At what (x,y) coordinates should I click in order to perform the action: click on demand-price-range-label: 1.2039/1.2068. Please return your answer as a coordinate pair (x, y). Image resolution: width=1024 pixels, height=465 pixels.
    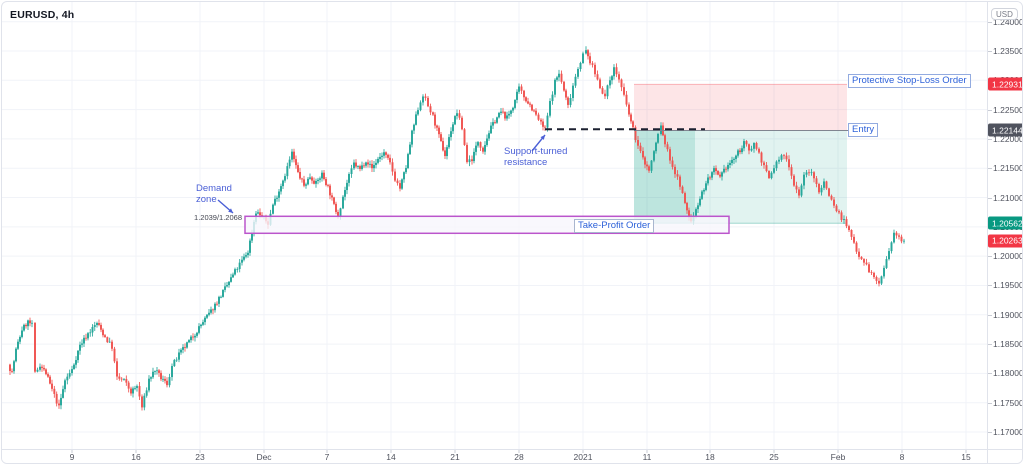
    Looking at the image, I should click on (218, 217).